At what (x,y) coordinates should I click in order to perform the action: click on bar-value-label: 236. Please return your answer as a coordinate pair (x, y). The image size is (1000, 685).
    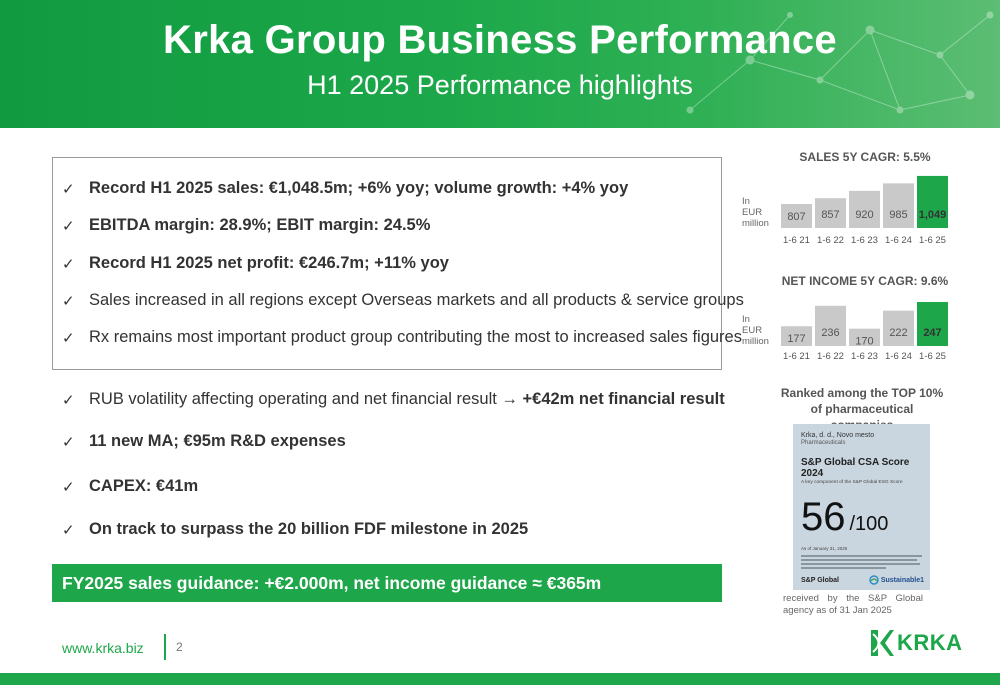
    Looking at the image, I should click on (830, 333).